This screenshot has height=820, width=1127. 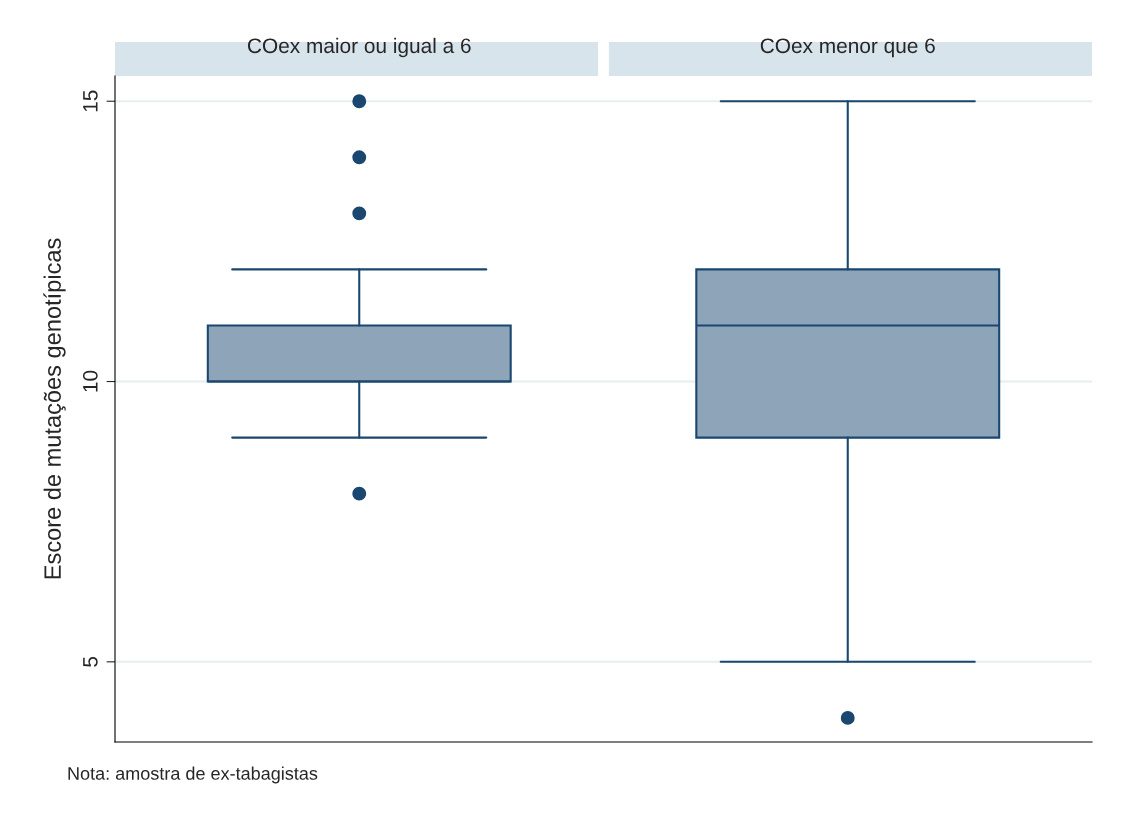 I want to click on y-tick-label: 15, so click(x=90, y=101).